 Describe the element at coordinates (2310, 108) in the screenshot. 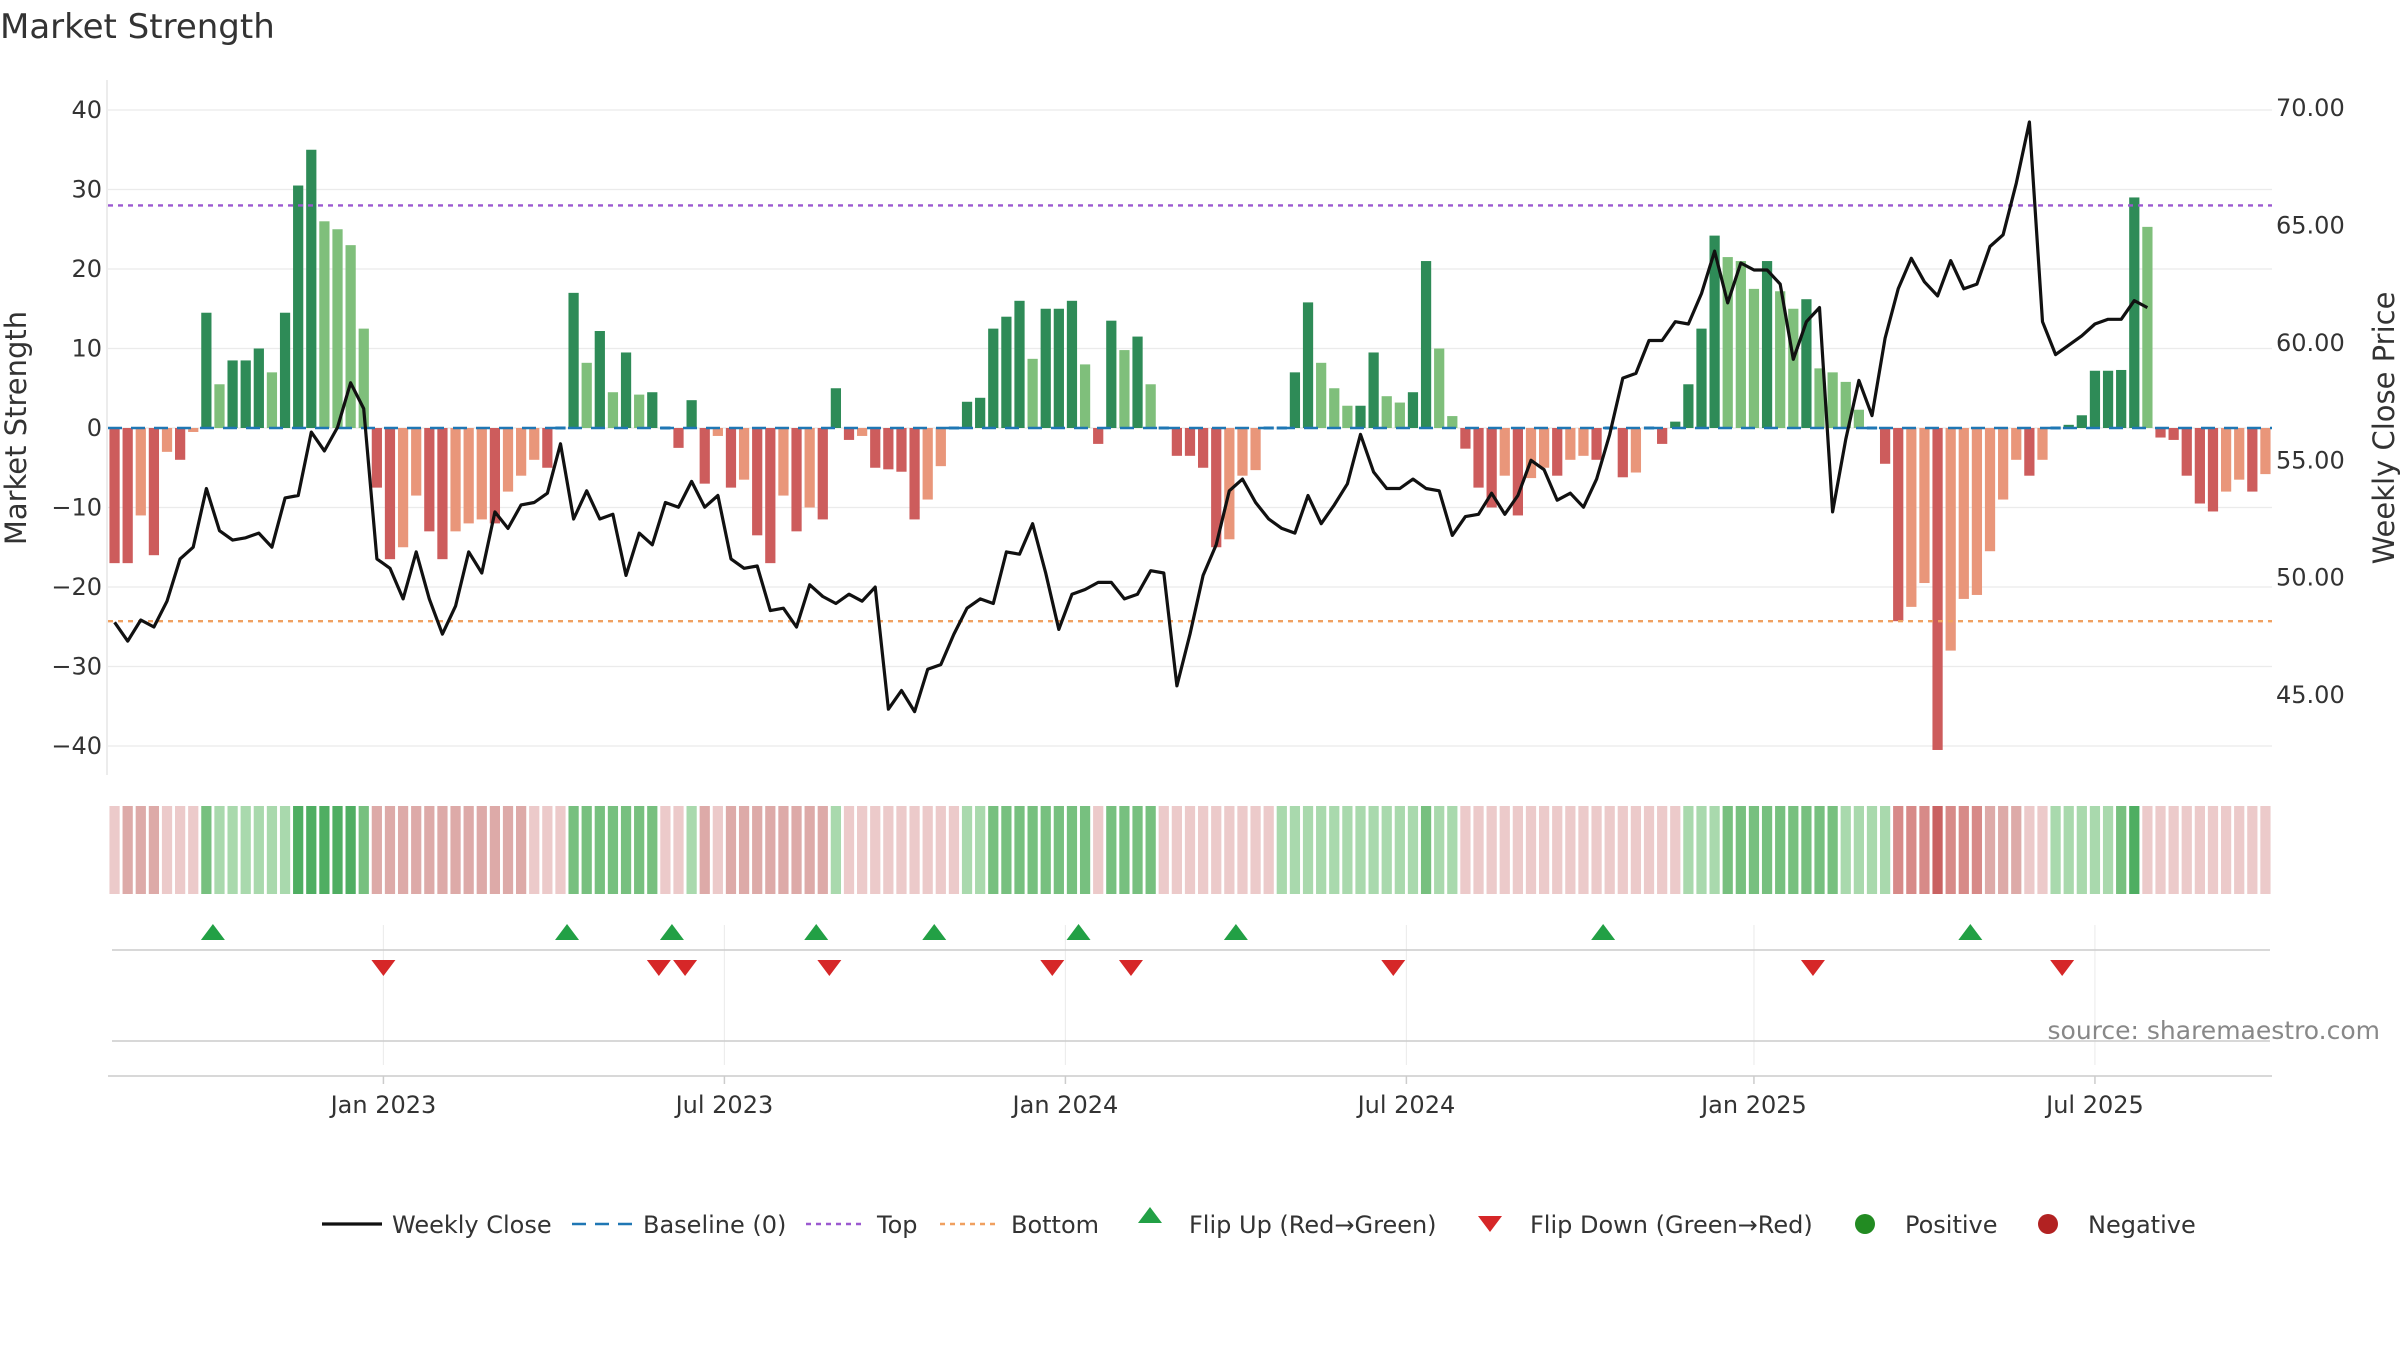

I see `y2-tick-label: 70.00` at that location.